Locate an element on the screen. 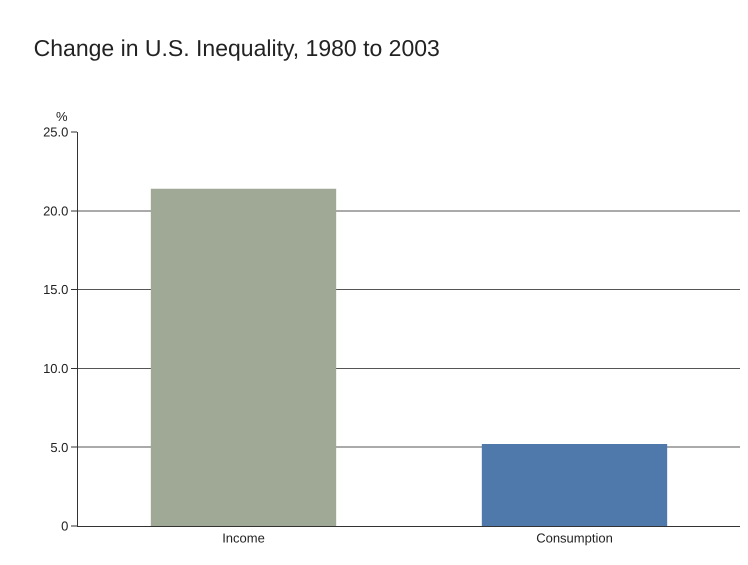 The height and width of the screenshot is (565, 748). chart-title: Change in U.S. Inequality, 1980 to 2003 is located at coordinates (237, 48).